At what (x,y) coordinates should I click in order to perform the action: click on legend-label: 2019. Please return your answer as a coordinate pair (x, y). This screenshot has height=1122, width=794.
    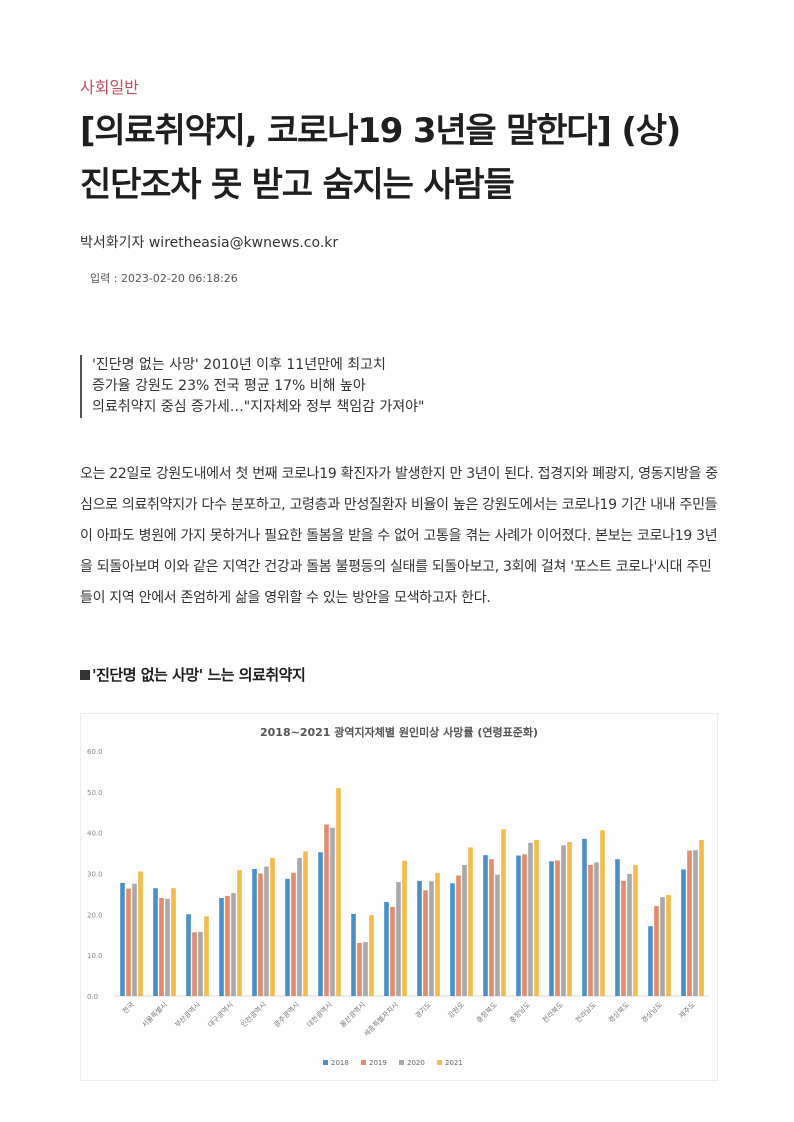
    Looking at the image, I should click on (378, 1063).